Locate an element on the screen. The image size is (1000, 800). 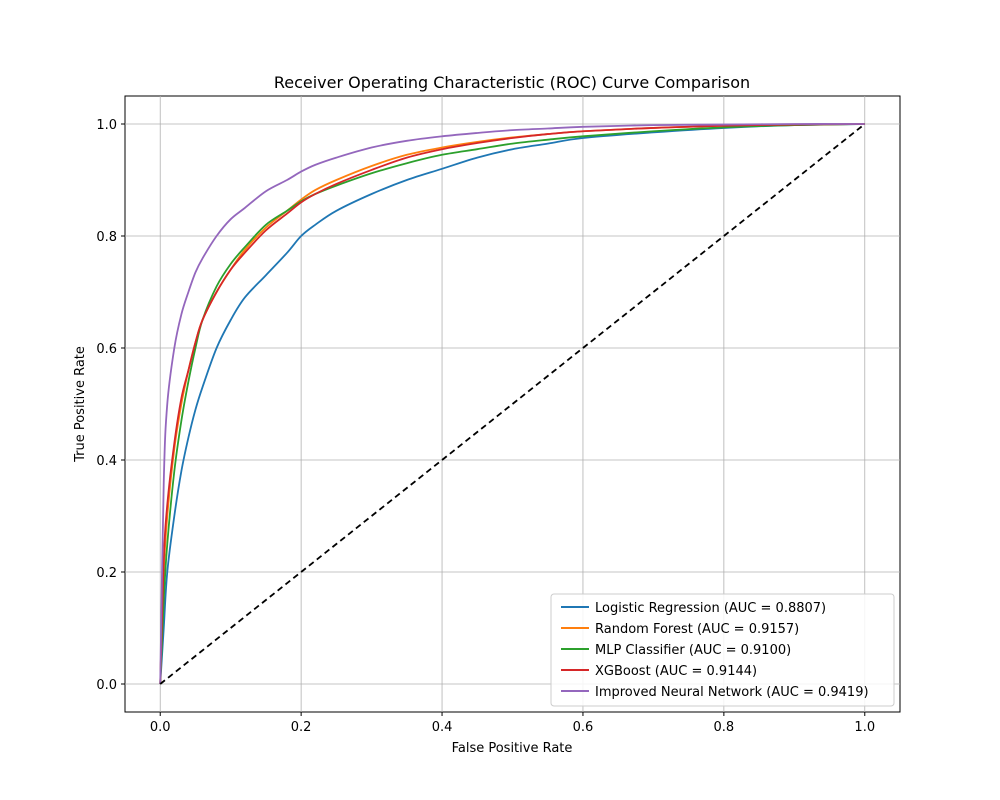
y-tick-label: 0.2 is located at coordinates (106, 573).